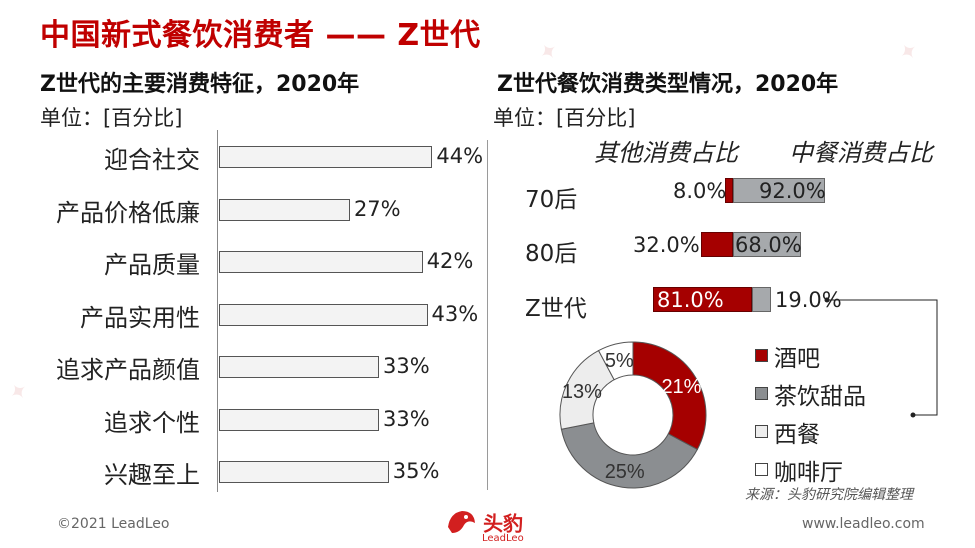 The height and width of the screenshot is (548, 975). I want to click on bar-value-label: 35%, so click(416, 471).